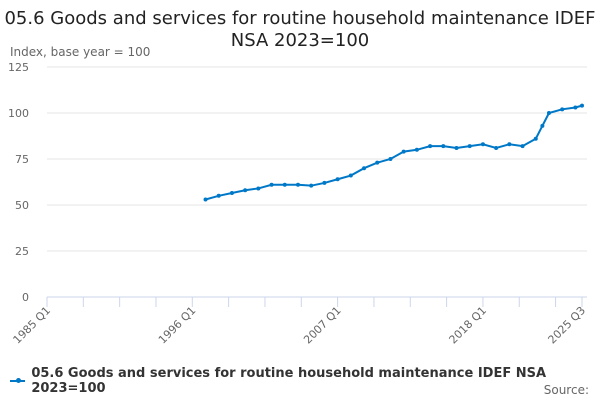  What do you see at coordinates (80, 52) in the screenshot?
I see `y-axis-label: Index, base year = 100` at bounding box center [80, 52].